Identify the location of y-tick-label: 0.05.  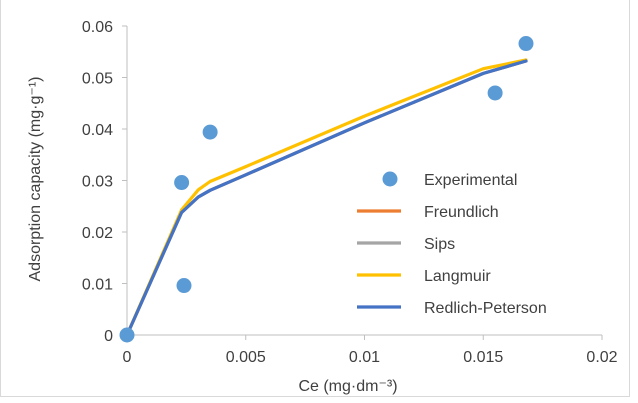
(97, 79).